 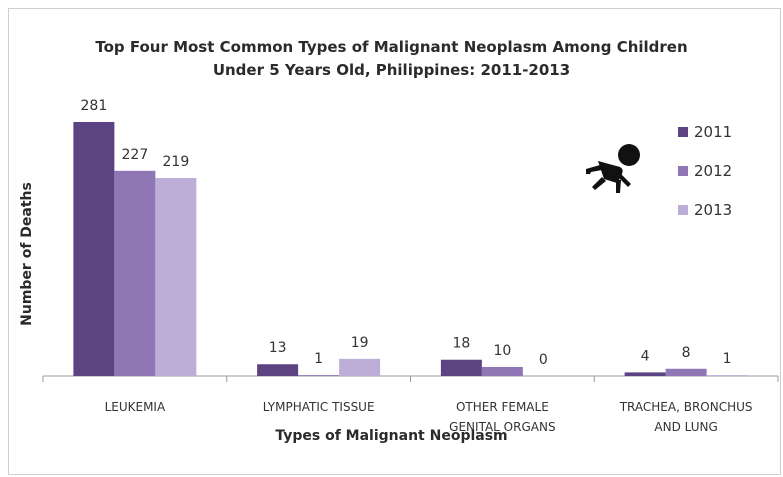 What do you see at coordinates (360, 343) in the screenshot?
I see `data-label-2013-1: 19` at bounding box center [360, 343].